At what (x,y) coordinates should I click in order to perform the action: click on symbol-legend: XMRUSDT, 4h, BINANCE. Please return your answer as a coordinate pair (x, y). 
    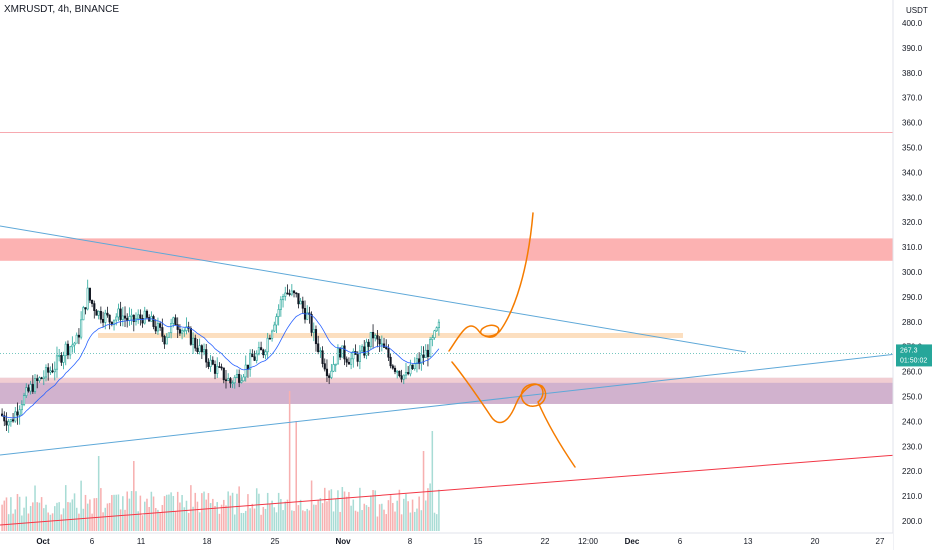
    Looking at the image, I should click on (62, 9).